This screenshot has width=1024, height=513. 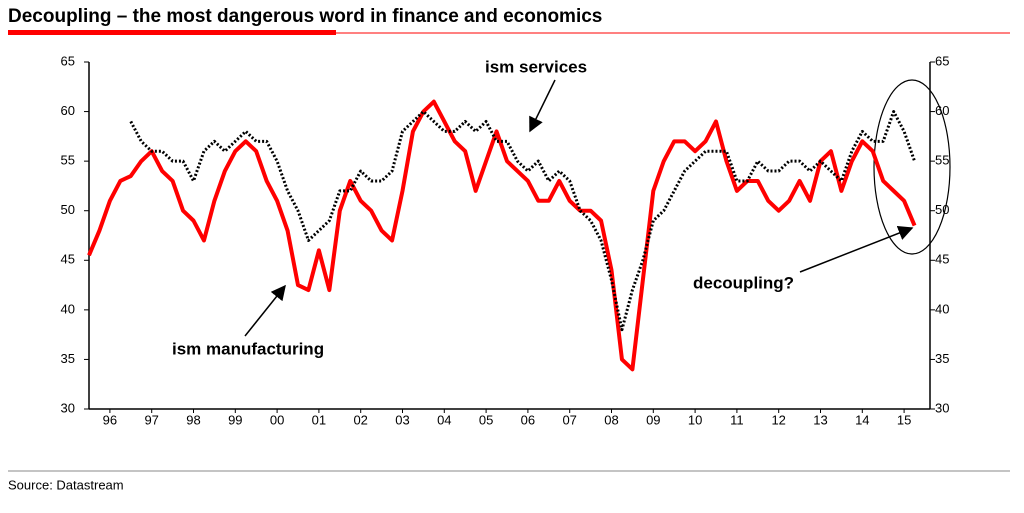 I want to click on x-tick-label: 98, so click(x=193, y=419).